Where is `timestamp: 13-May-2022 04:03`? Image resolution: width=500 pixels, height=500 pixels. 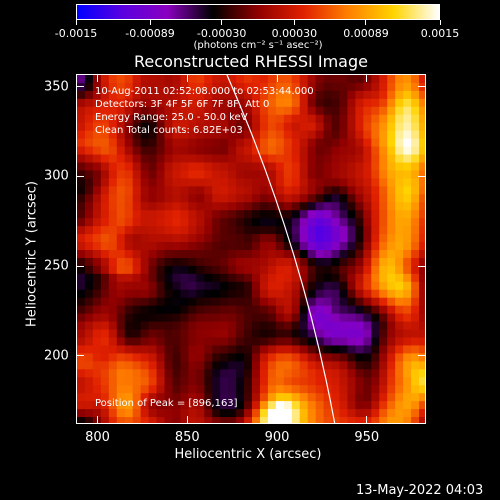 timestamp: 13-May-2022 04:03 is located at coordinates (420, 490).